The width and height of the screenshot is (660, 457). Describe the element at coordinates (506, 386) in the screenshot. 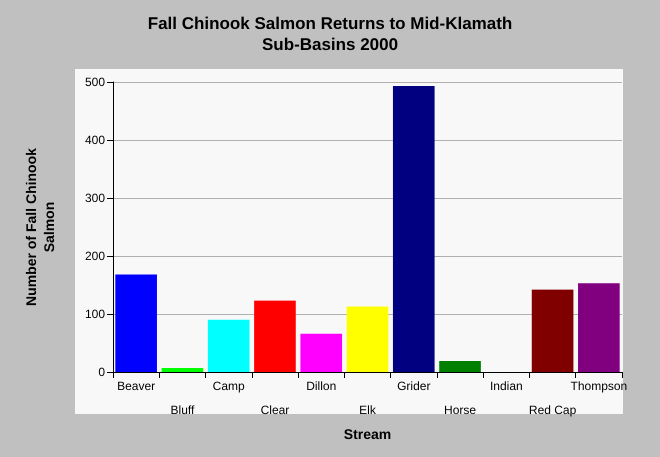

I see `x-tick-label: Indian` at that location.